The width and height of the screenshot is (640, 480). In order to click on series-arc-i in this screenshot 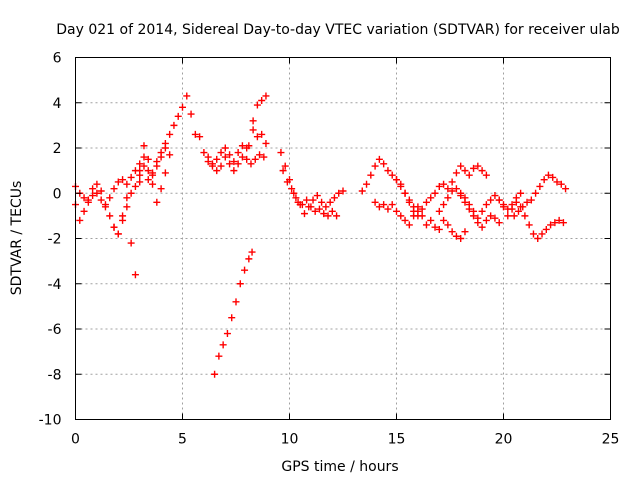, I will do `click(259, 136)`.